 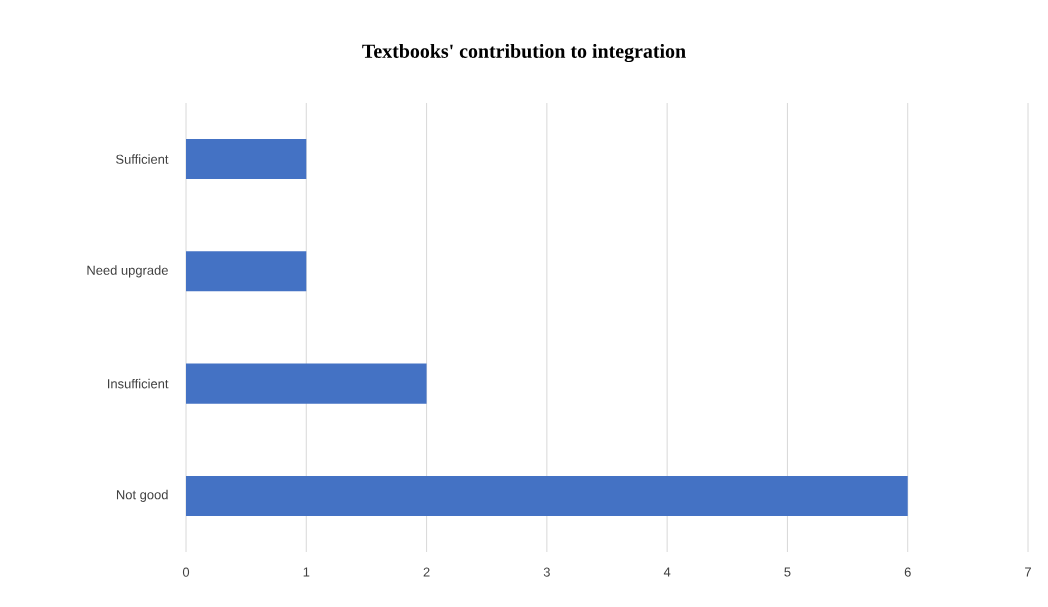 What do you see at coordinates (127, 271) in the screenshot?
I see `y-tick-label: Need upgrade` at bounding box center [127, 271].